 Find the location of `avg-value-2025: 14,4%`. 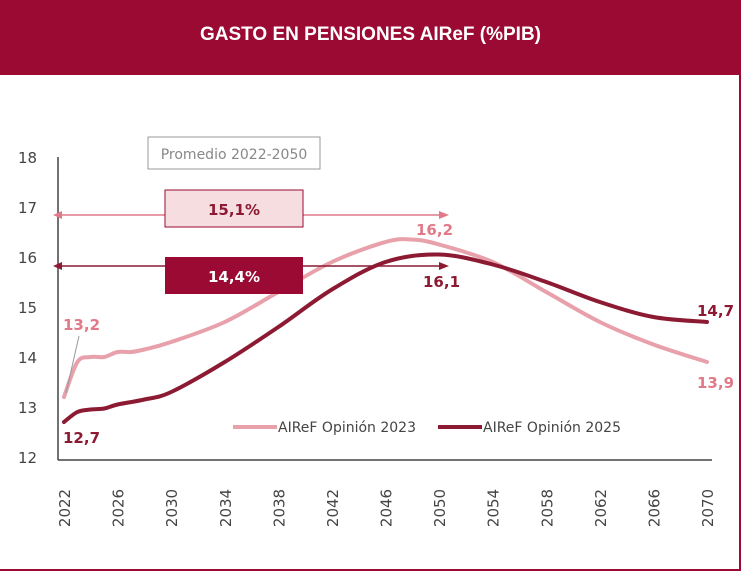

avg-value-2025: 14,4% is located at coordinates (234, 277).